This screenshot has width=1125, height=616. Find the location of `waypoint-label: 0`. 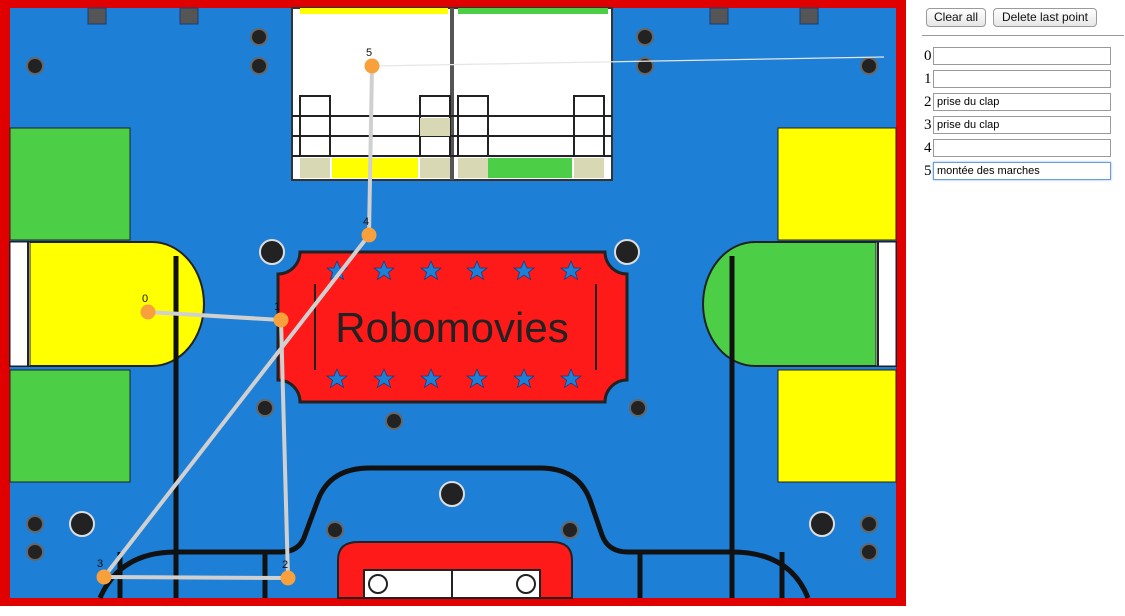

waypoint-label: 0 is located at coordinates (145, 299).